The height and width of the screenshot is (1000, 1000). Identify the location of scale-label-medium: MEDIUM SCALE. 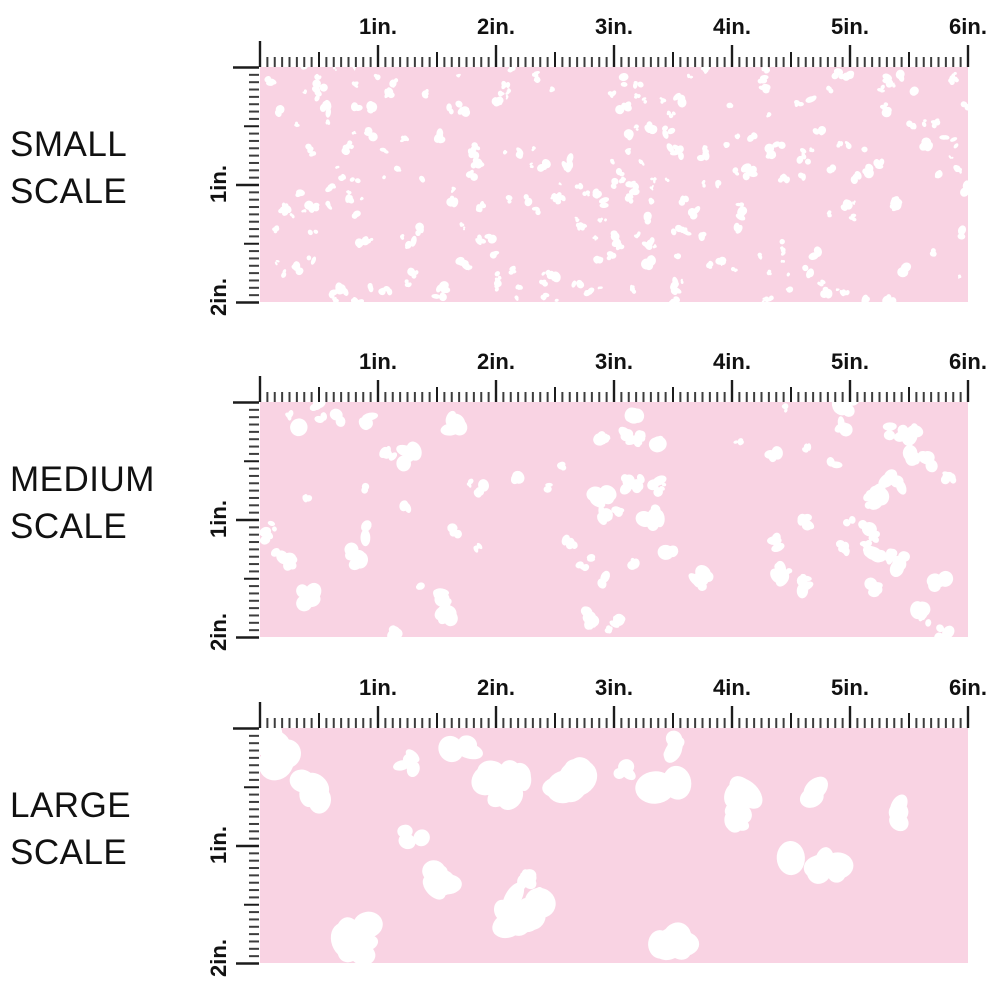
(110, 503).